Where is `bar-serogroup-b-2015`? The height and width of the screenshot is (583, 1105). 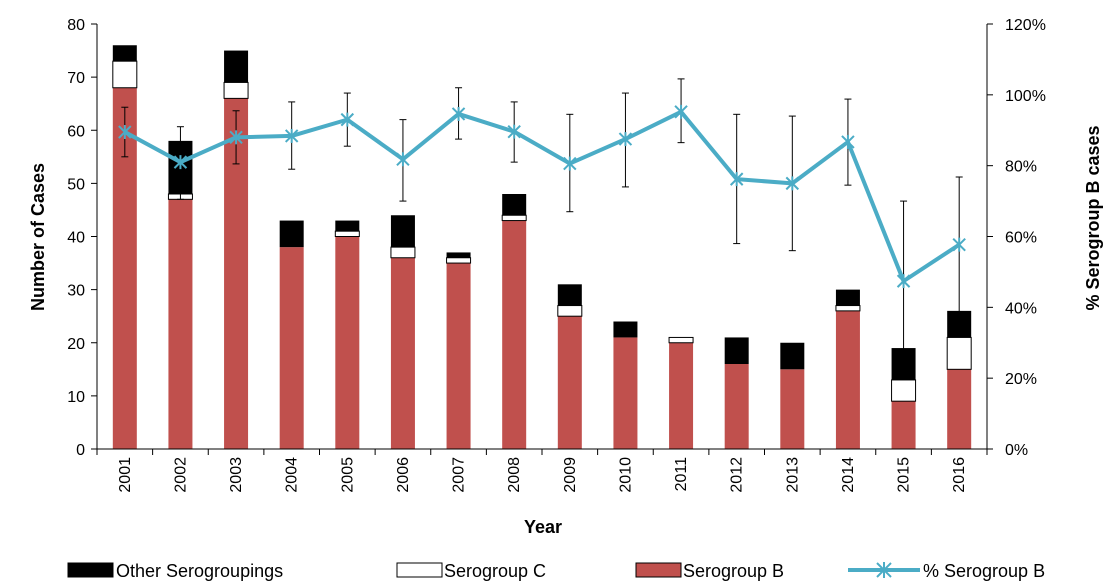 bar-serogroup-b-2015 is located at coordinates (903, 425).